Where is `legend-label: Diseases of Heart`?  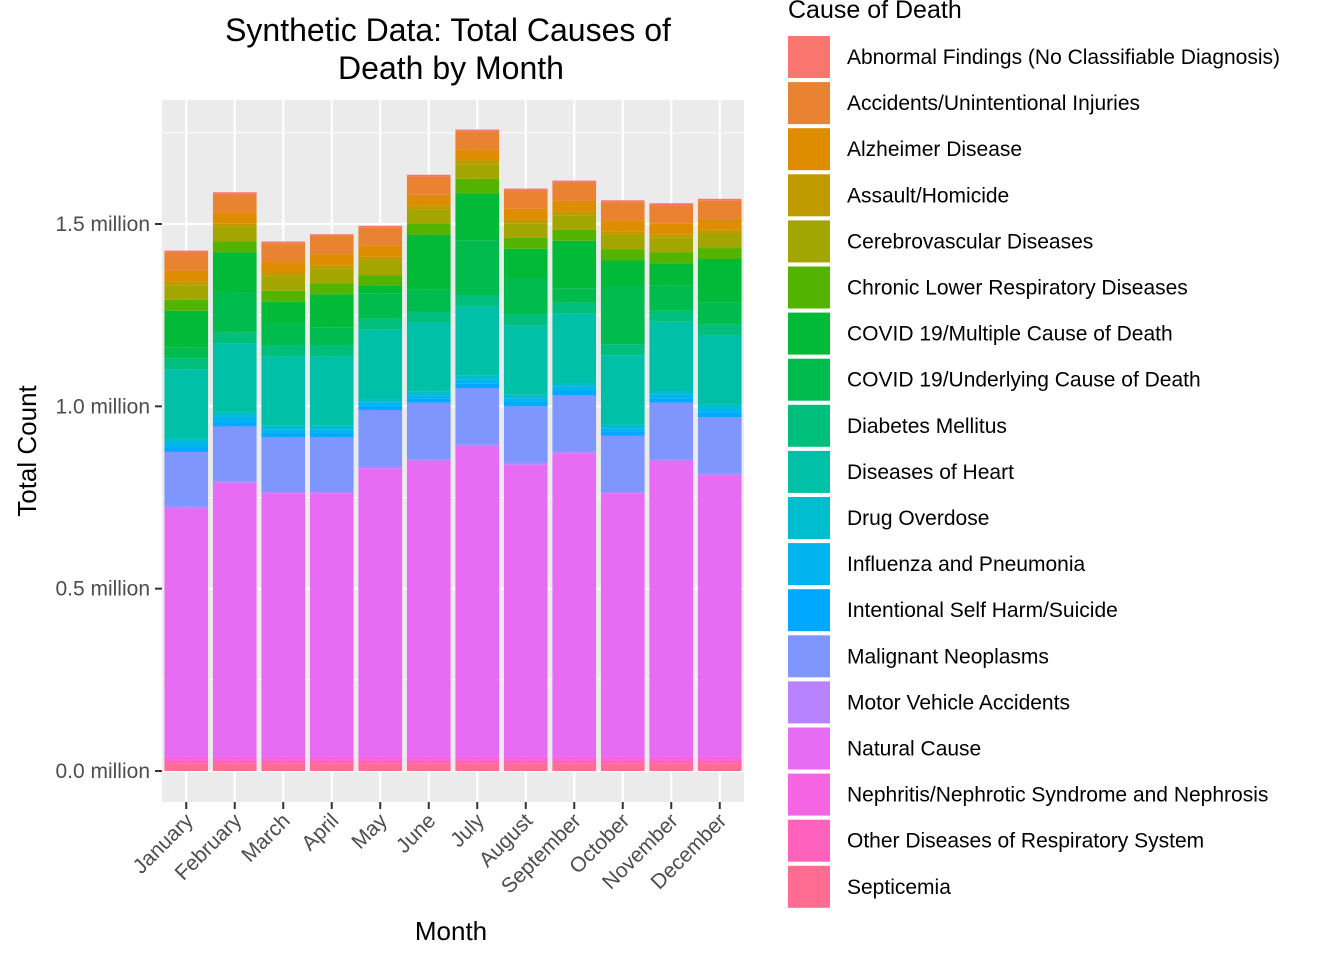
legend-label: Diseases of Heart is located at coordinates (930, 472).